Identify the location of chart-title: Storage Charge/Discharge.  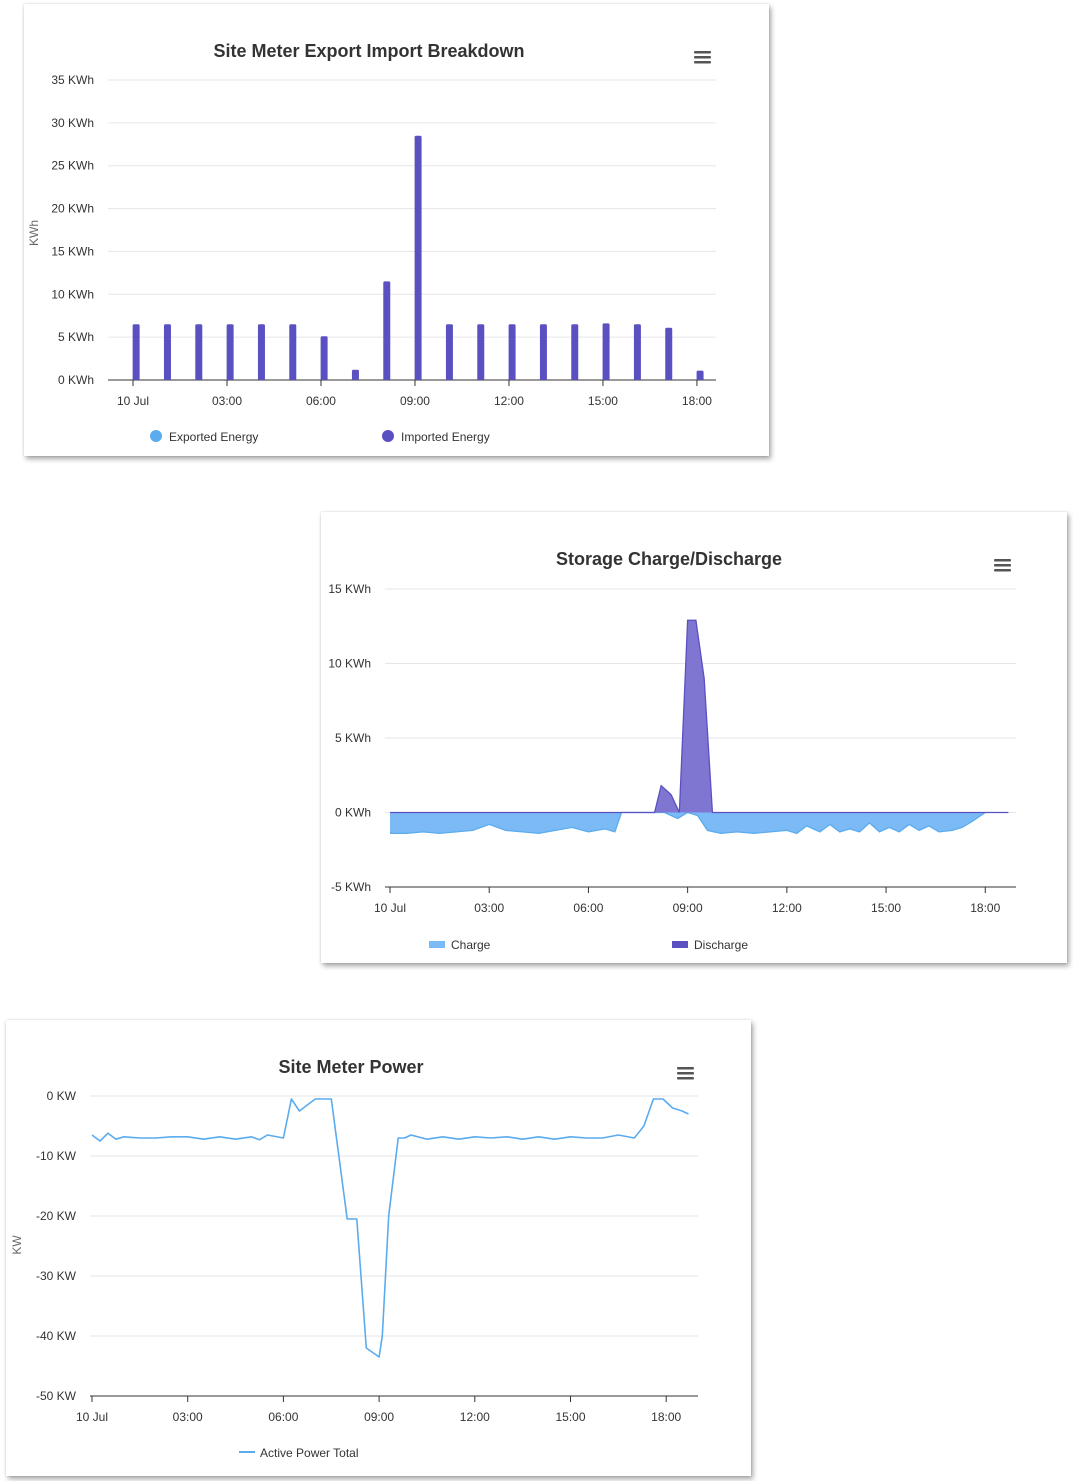
(669, 559).